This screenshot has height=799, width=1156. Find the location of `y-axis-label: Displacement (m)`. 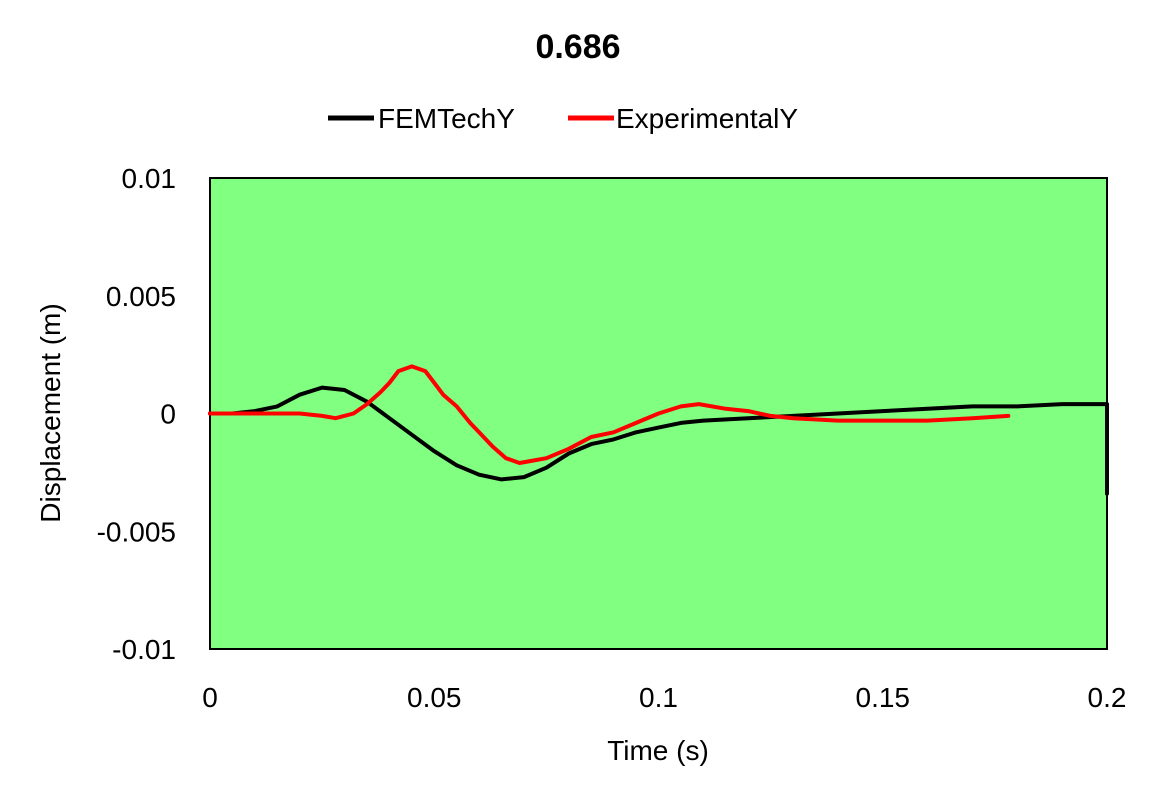

y-axis-label: Displacement (m) is located at coordinates (50, 412).